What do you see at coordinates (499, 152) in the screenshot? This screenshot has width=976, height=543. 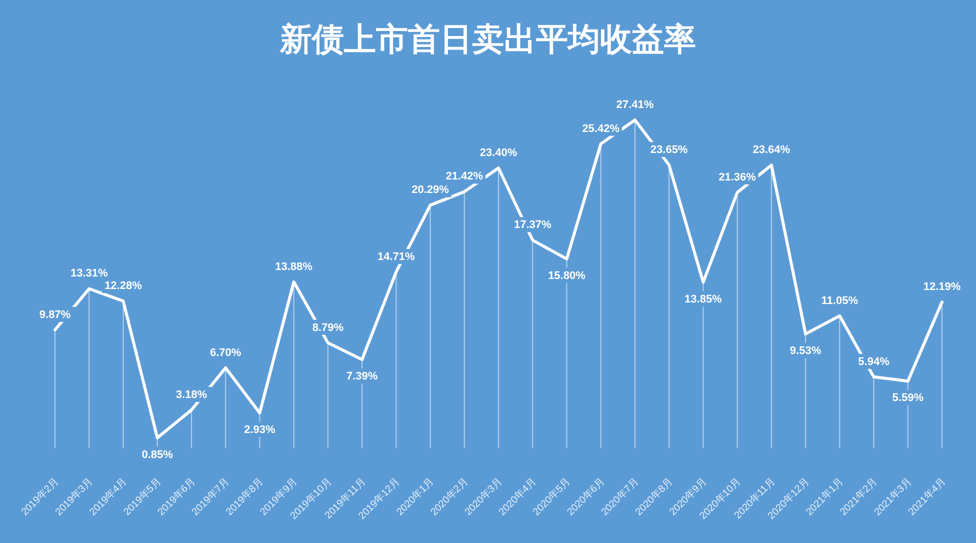 I see `data-label: 23.40%` at bounding box center [499, 152].